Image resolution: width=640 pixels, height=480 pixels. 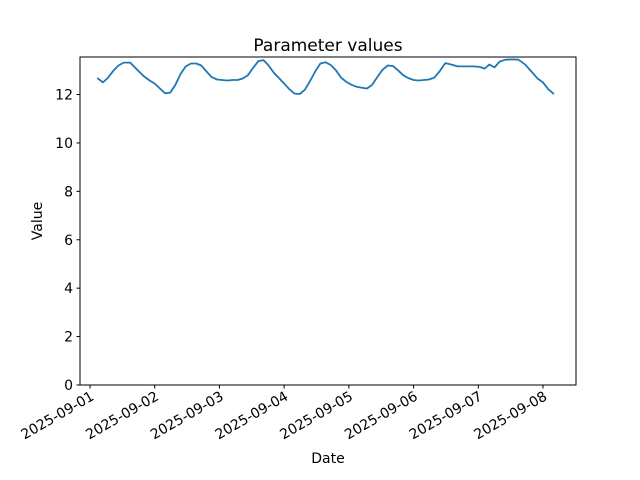 I want to click on y-tick-label: 0, so click(x=68, y=386).